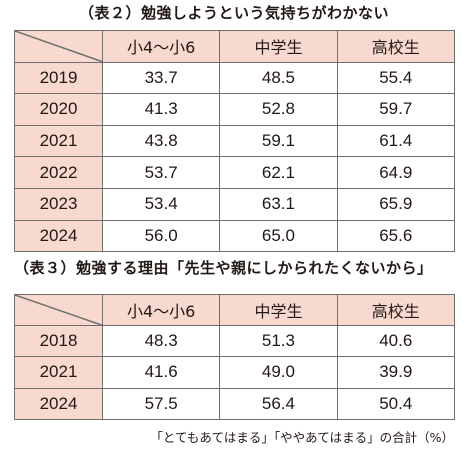 The width and height of the screenshot is (468, 450). What do you see at coordinates (161, 78) in the screenshot?
I see `value-cell: 33.7` at bounding box center [161, 78].